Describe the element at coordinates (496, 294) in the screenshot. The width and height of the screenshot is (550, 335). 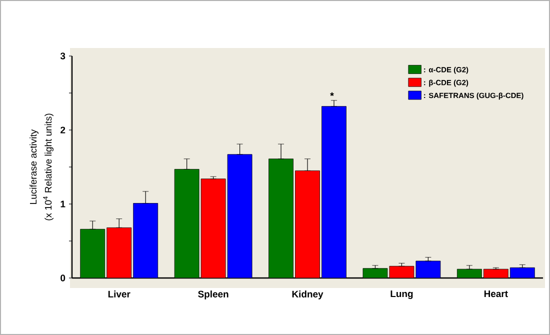
I see `x-tick-label: Heart` at that location.